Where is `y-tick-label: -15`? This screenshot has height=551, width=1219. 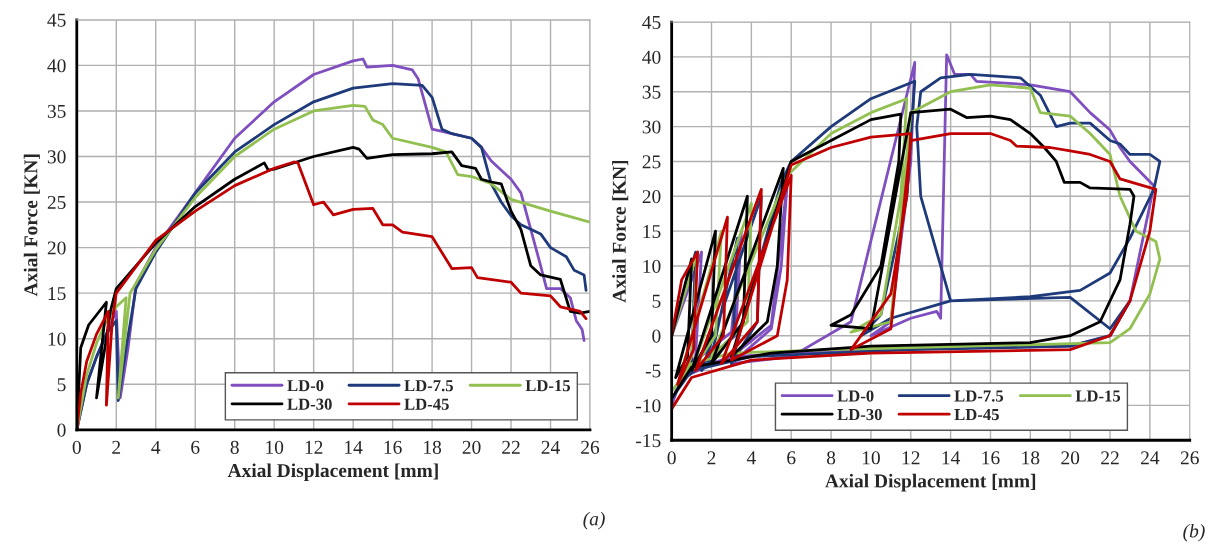 y-tick-label: -15 is located at coordinates (648, 441).